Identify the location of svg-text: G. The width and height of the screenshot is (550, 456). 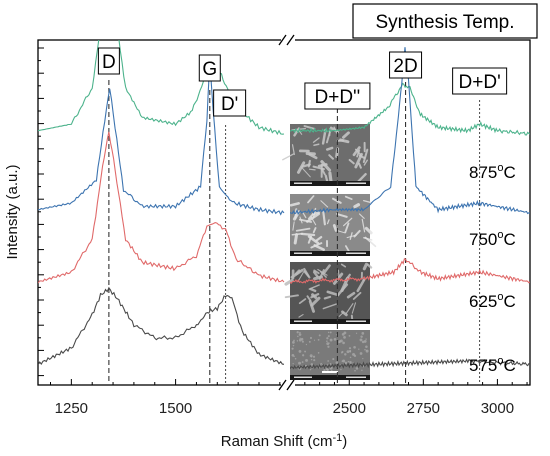
(209, 69).